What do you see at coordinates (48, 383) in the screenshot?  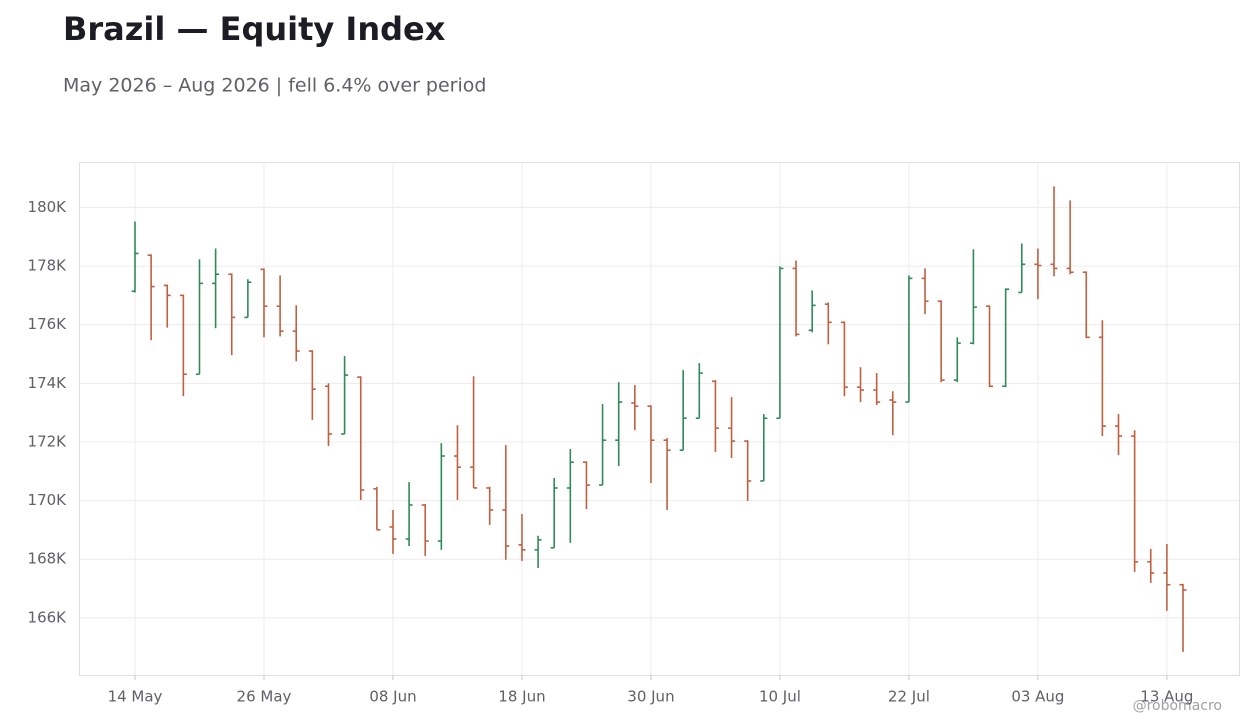 I see `y-tick-label: 174K` at bounding box center [48, 383].